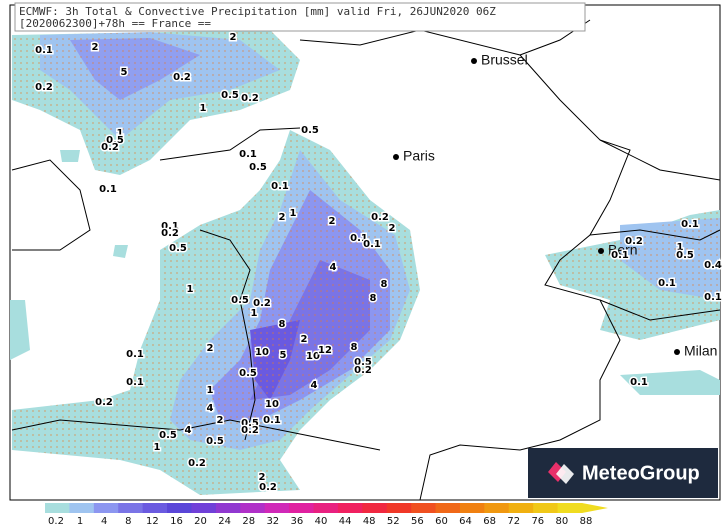  I want to click on city-label: Bern, so click(623, 250).